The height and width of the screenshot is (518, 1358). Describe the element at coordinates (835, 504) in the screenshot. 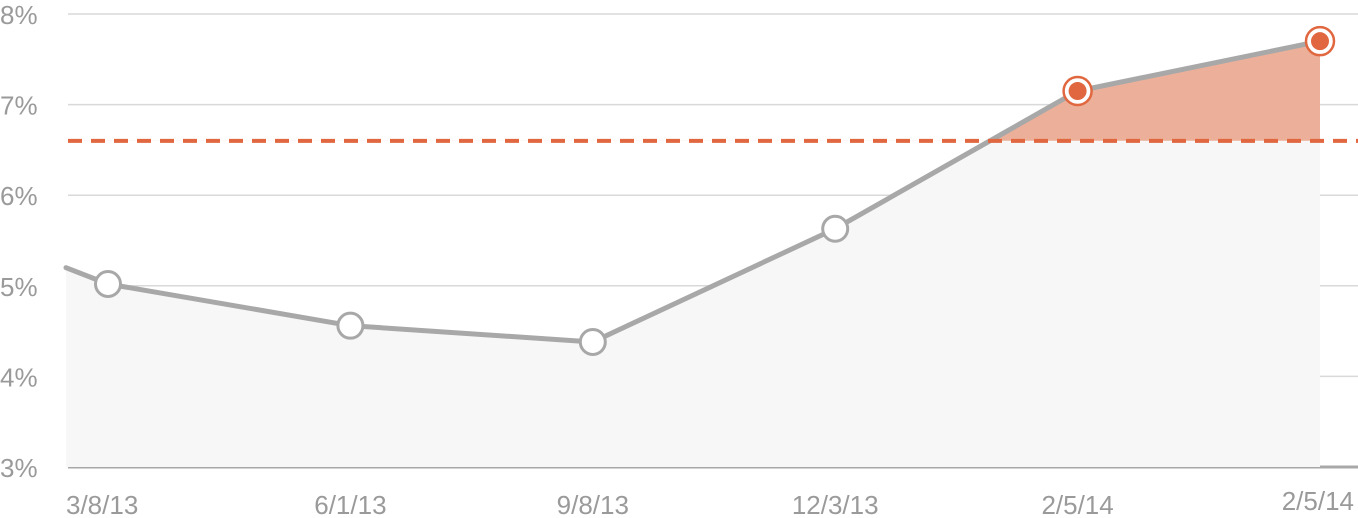

I see `x-tick-label-3: 12/3/13` at that location.